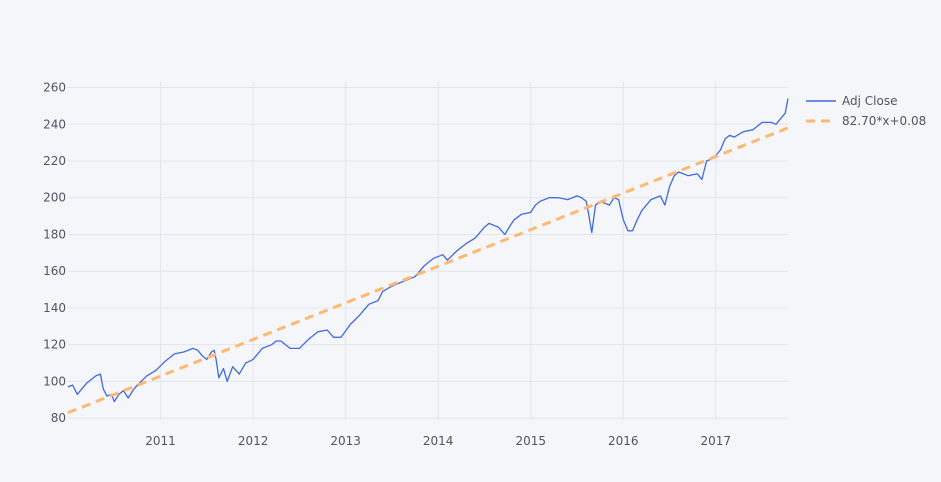  I want to click on legend-item: Adj Close, so click(851, 101).